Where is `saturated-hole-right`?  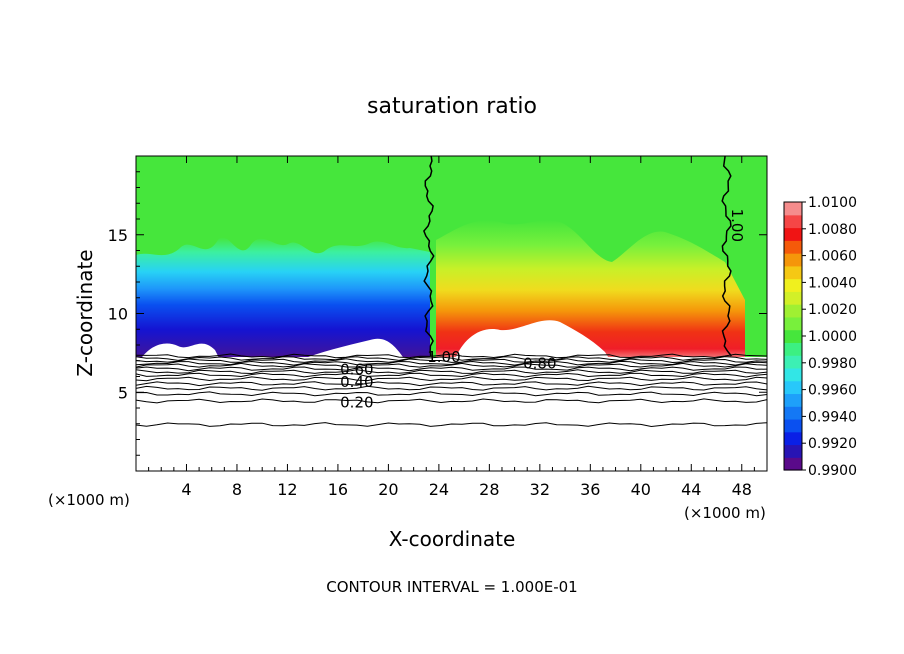 saturated-hole-right is located at coordinates (532, 340).